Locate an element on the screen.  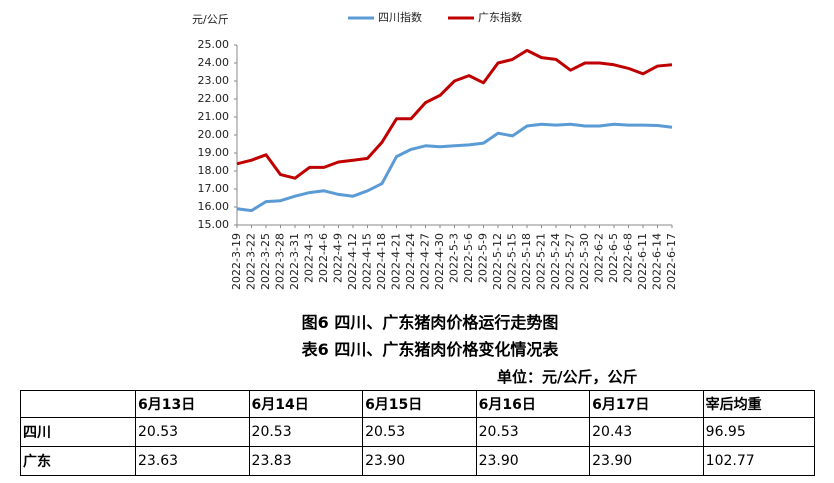
cell: 102.77 is located at coordinates (759, 461).